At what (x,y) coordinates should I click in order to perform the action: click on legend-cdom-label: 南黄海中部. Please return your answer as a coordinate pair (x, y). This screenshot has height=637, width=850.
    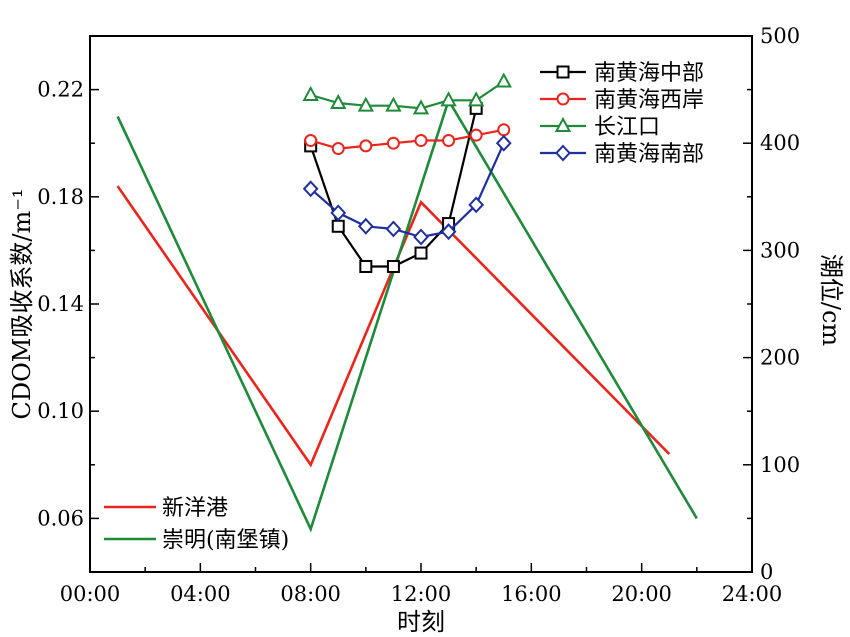
    Looking at the image, I should click on (649, 73).